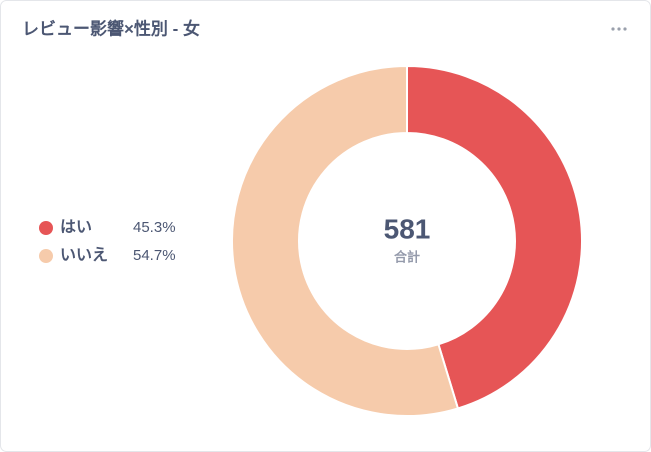  I want to click on chart-title: レビュー影響×性別 - 女, so click(111, 28).